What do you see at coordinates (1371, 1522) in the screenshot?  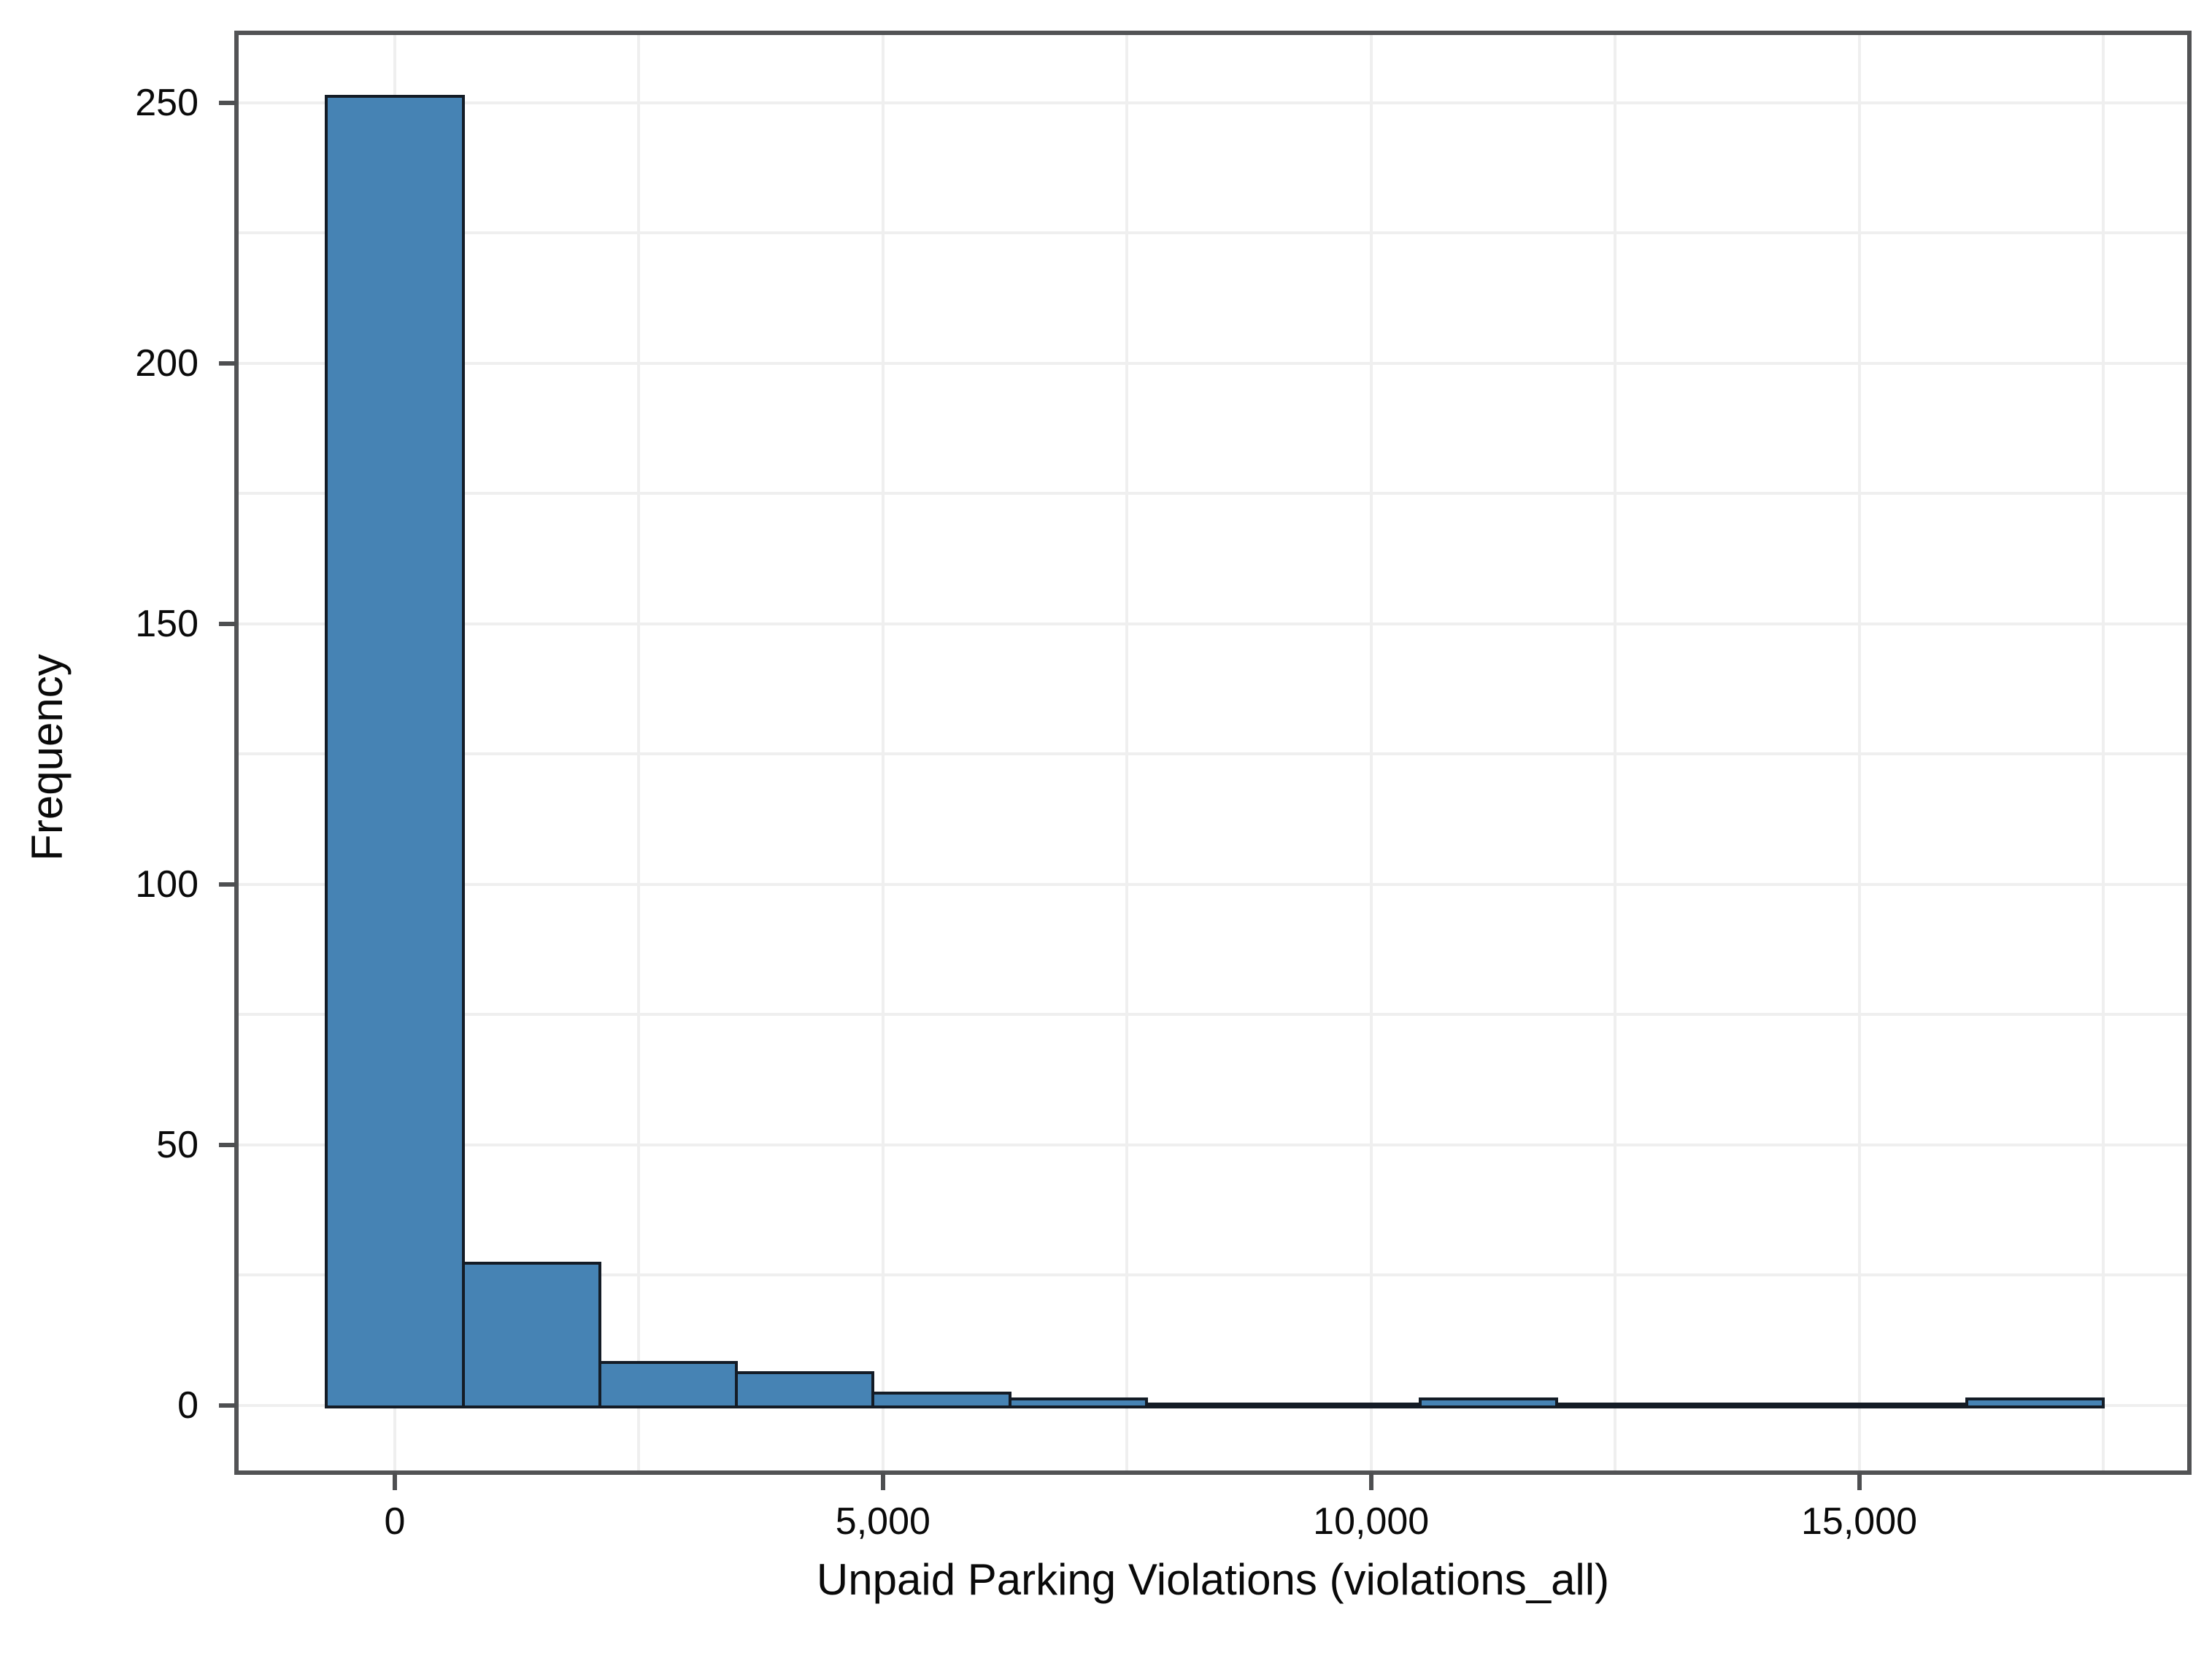 I see `x-tick-label: 10,000` at bounding box center [1371, 1522].